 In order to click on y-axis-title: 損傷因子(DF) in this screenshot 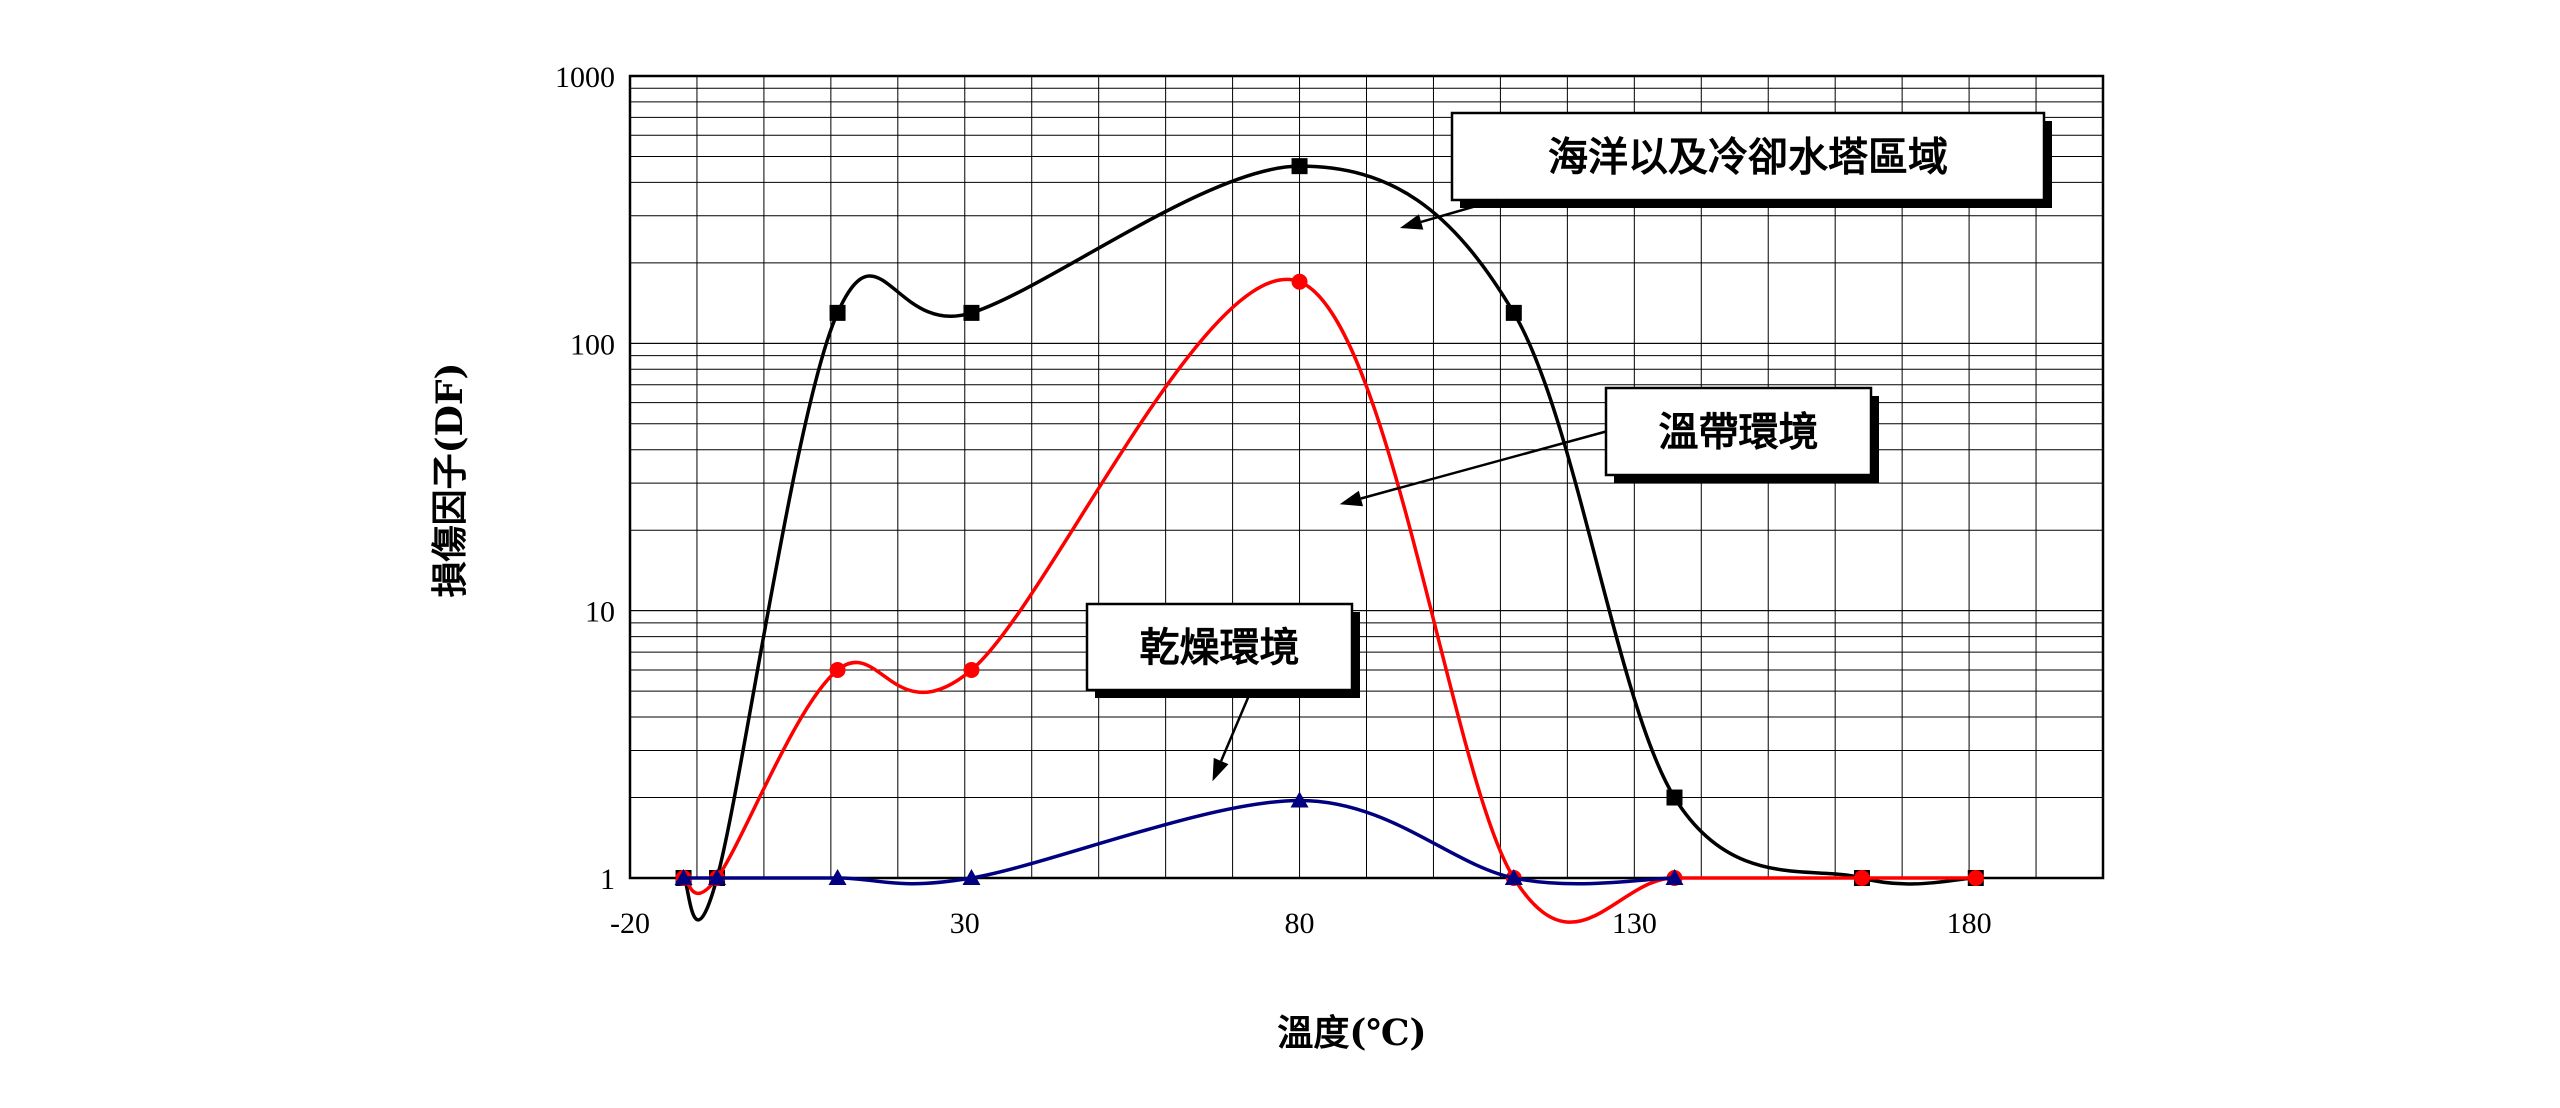, I will do `click(450, 480)`.